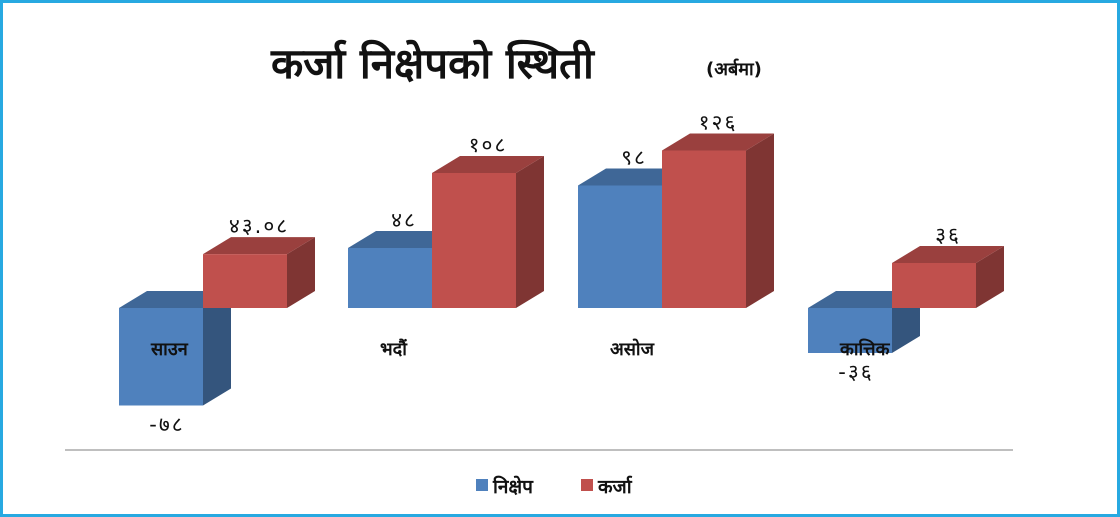 Image resolution: width=1120 pixels, height=517 pixels. What do you see at coordinates (634, 158) in the screenshot?
I see `data-label-deposit-3: ९८` at bounding box center [634, 158].